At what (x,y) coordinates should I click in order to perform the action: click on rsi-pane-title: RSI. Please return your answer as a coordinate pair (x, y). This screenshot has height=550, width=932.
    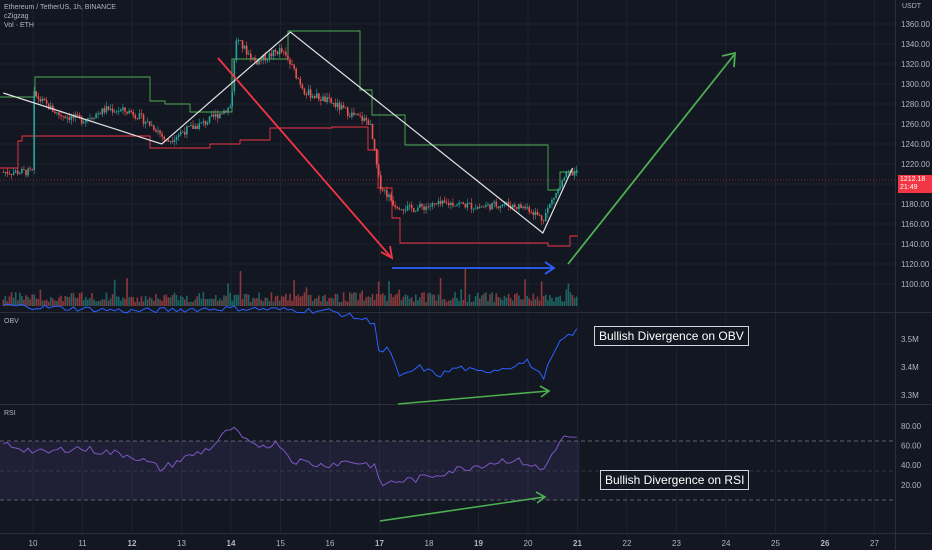
    Looking at the image, I should click on (10, 413).